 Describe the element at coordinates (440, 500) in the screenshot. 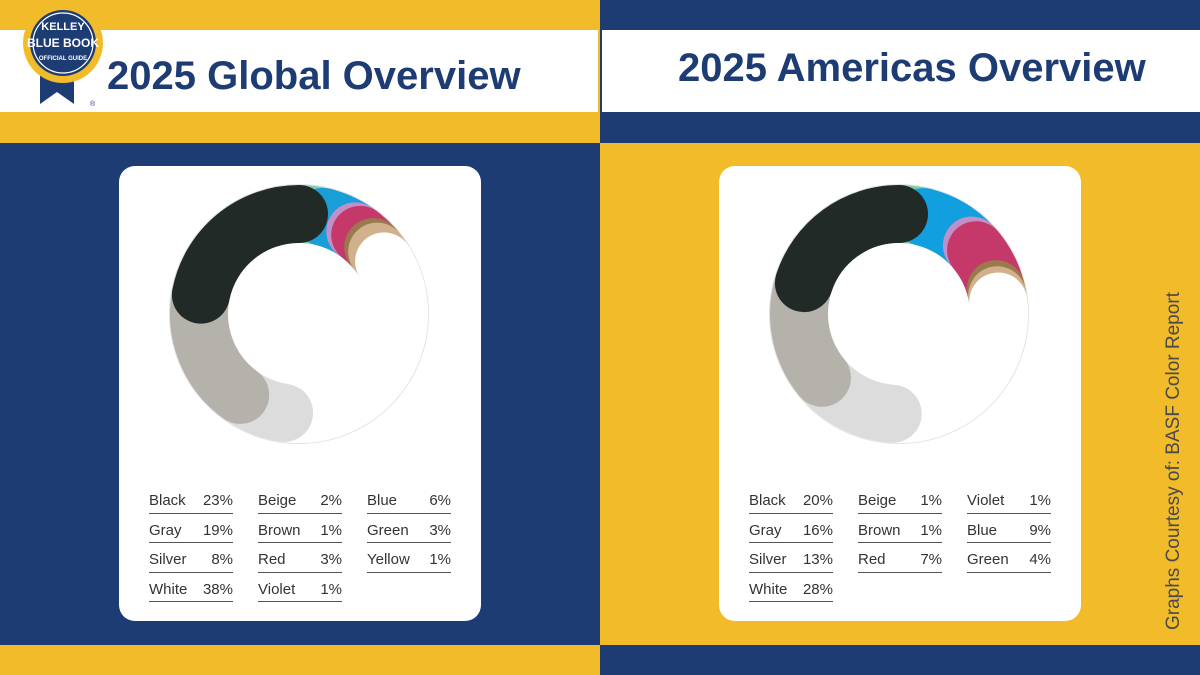

I see `legend-value: 6%` at that location.